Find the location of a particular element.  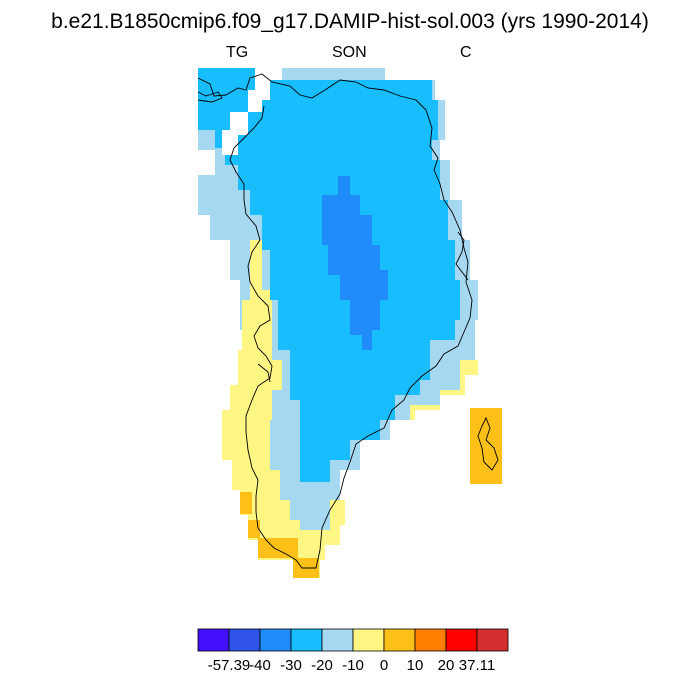

region-orange-south is located at coordinates (278, 548).